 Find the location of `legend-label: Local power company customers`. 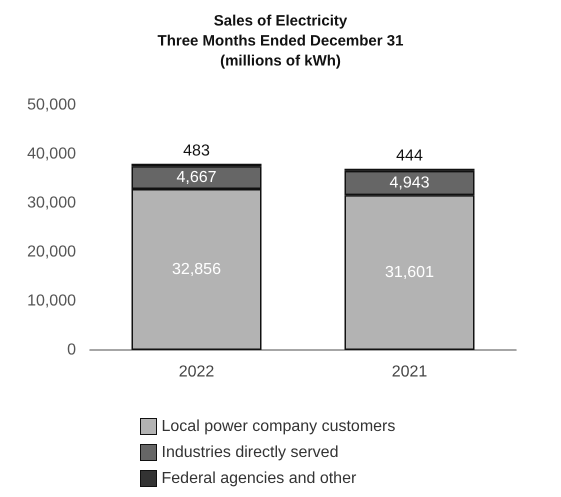

legend-label: Local power company customers is located at coordinates (279, 426).